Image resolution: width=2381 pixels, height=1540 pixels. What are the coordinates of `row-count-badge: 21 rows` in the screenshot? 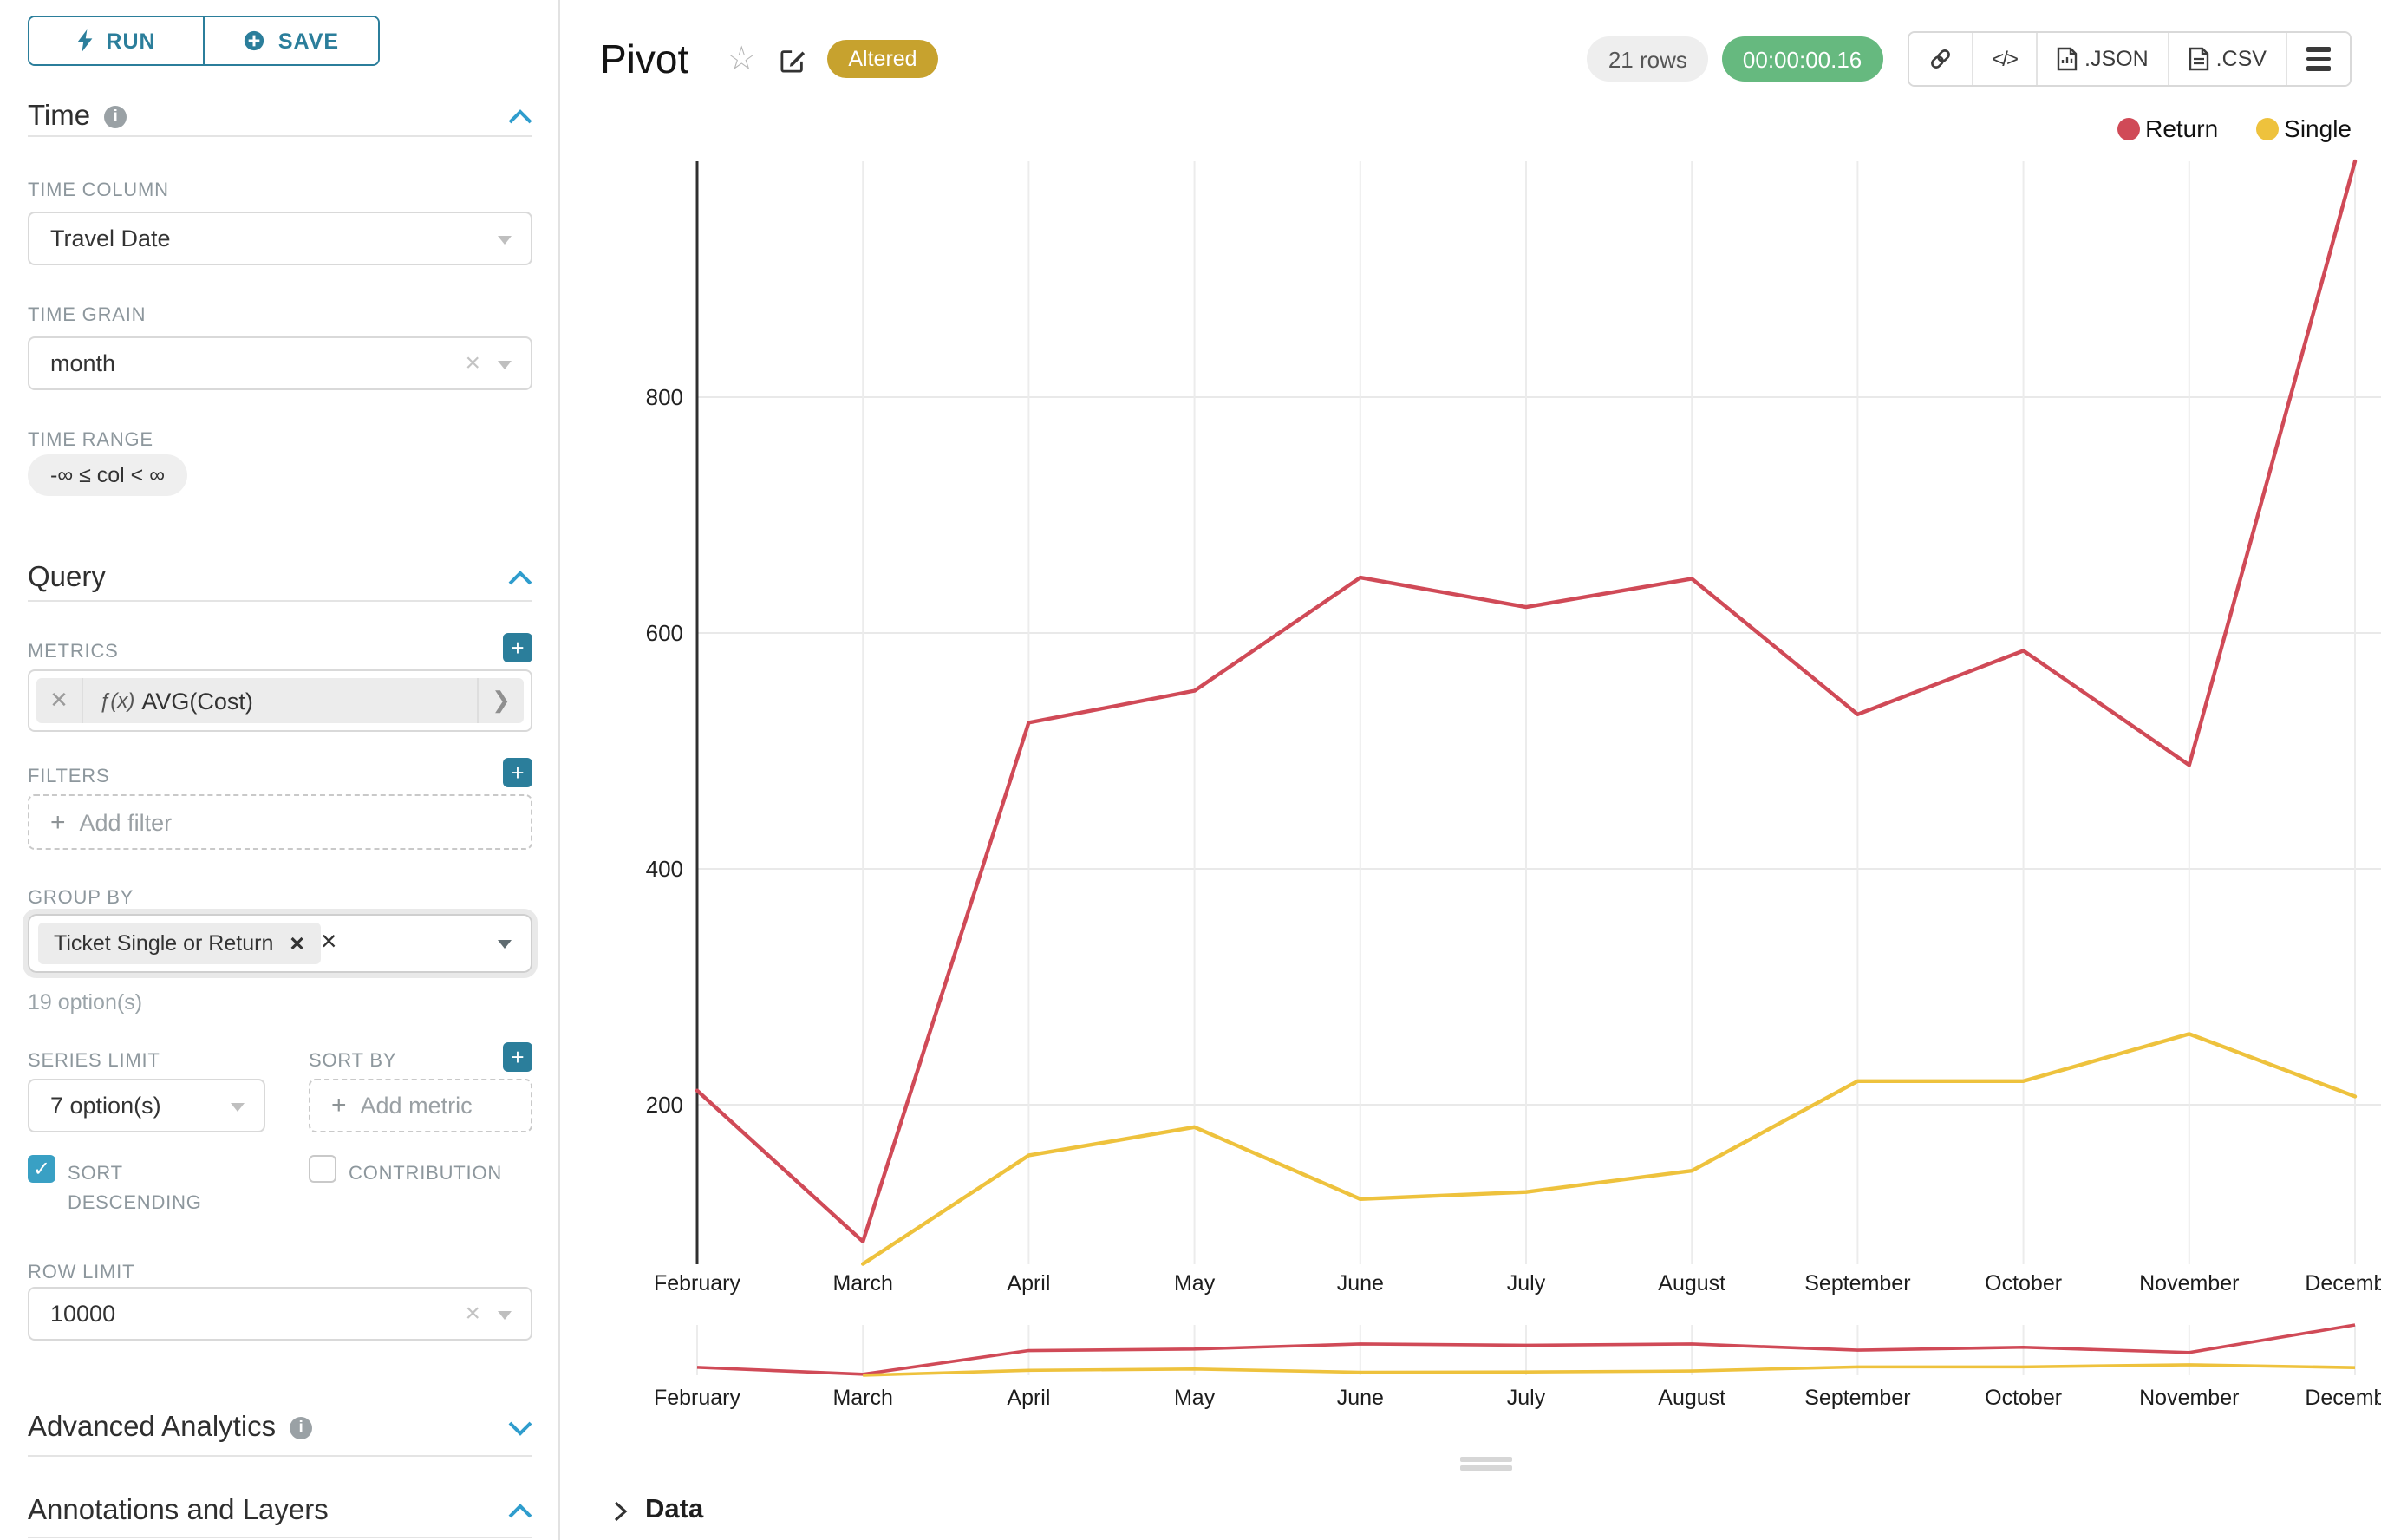 It's located at (1648, 59).